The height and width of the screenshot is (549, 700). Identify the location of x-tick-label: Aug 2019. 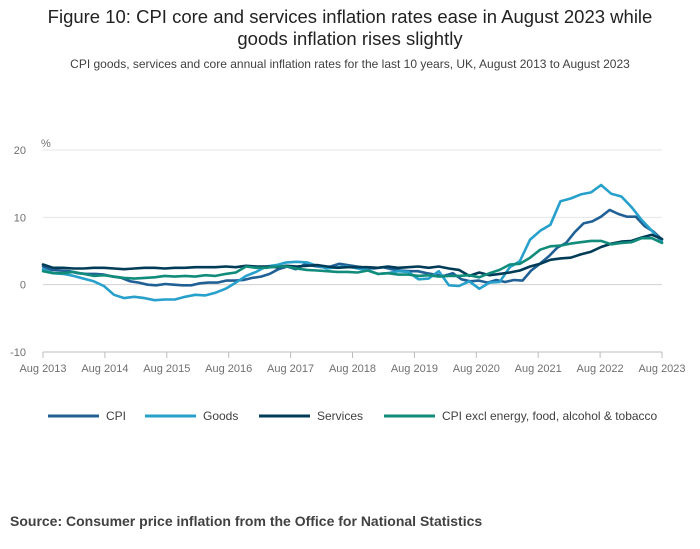
(414, 369).